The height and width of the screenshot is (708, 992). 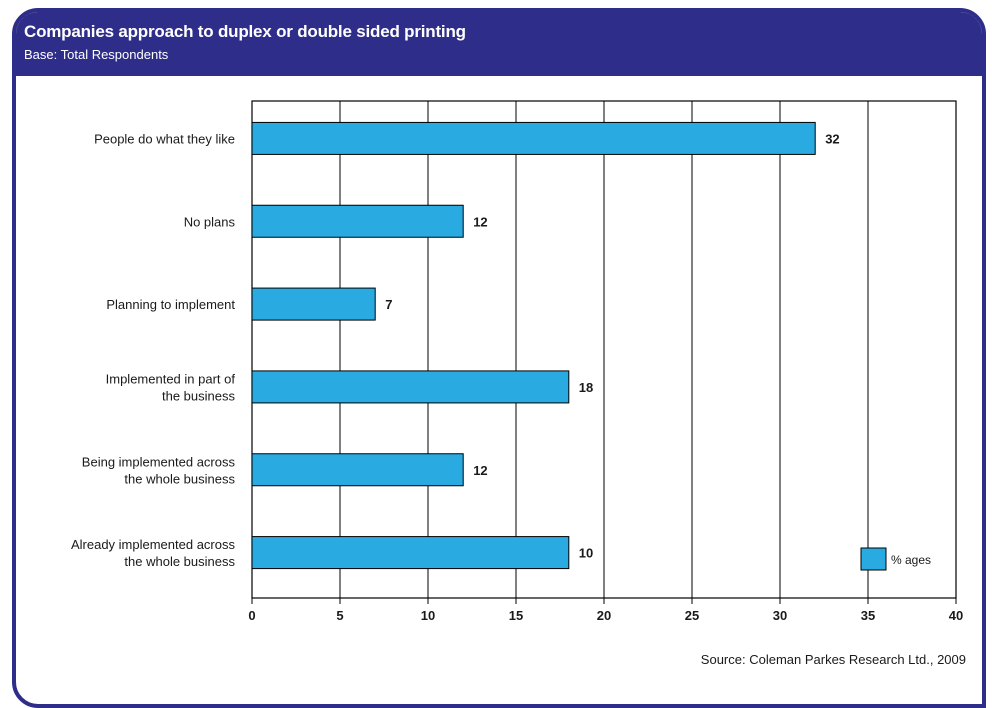 What do you see at coordinates (586, 387) in the screenshot?
I see `data-label: 18` at bounding box center [586, 387].